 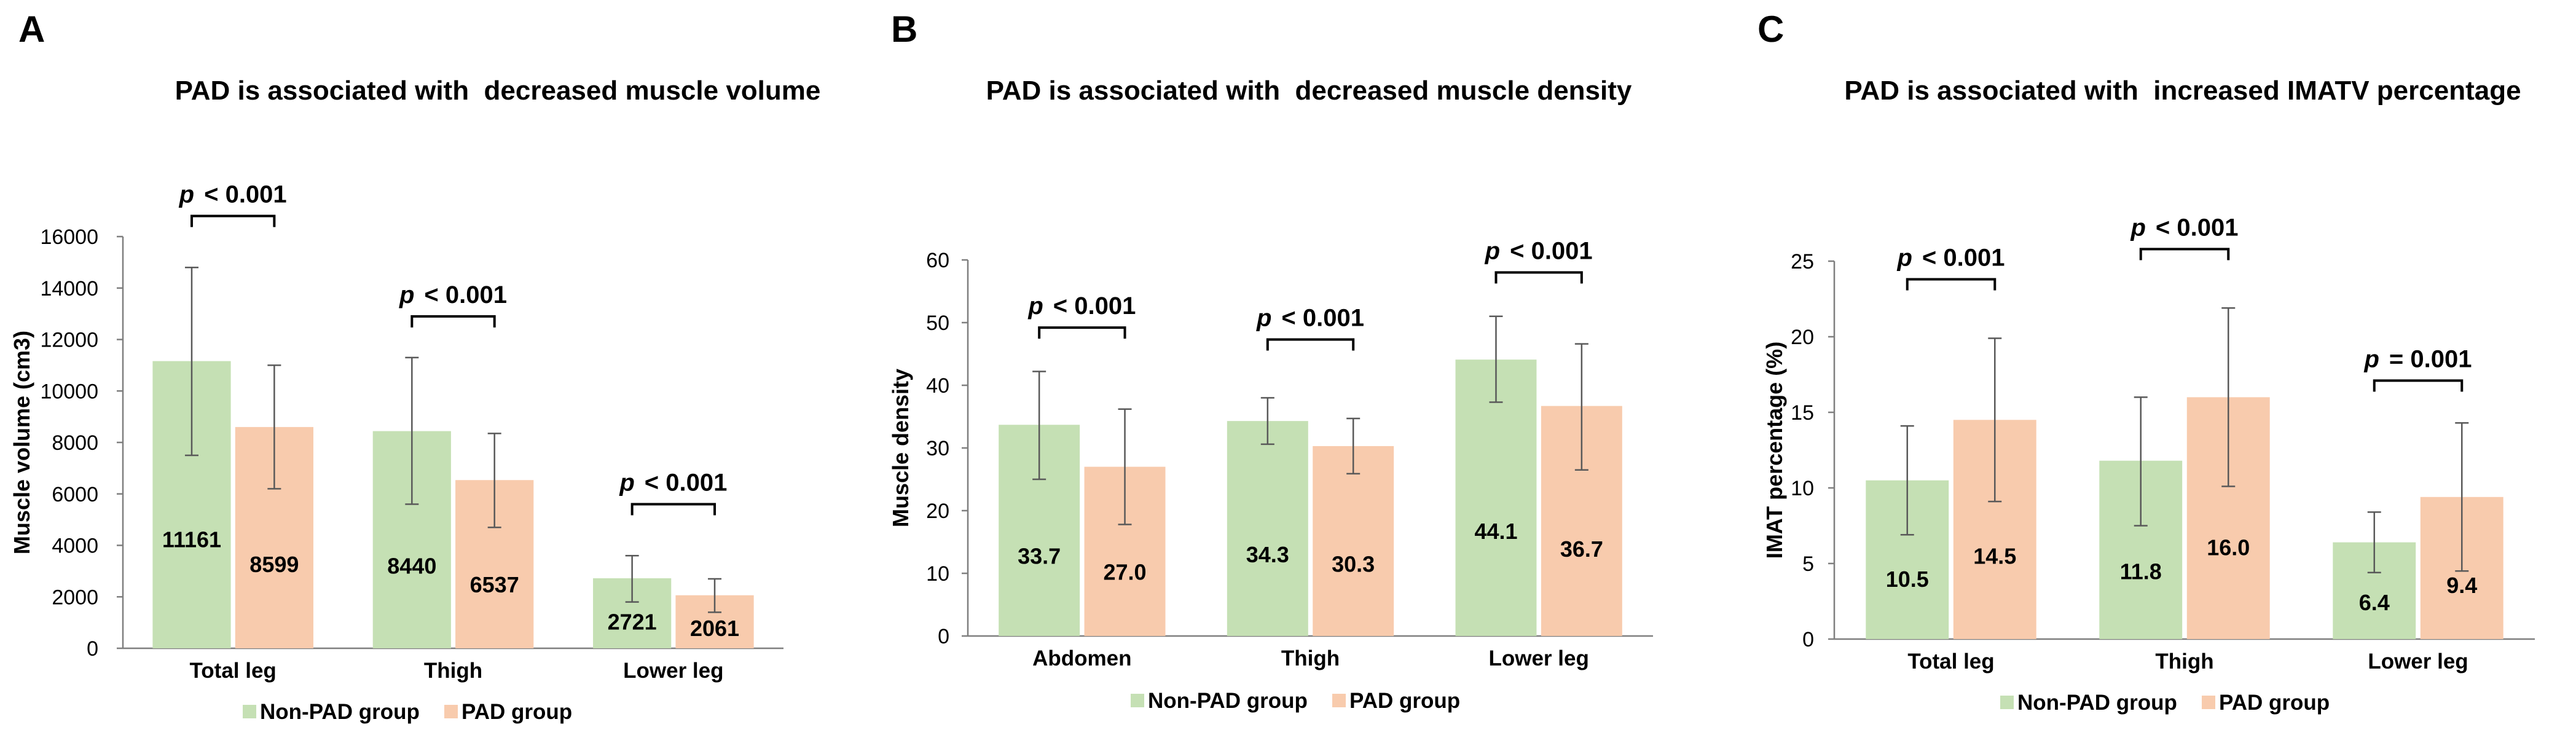 What do you see at coordinates (937, 448) in the screenshot?
I see `y-tick-label: 30` at bounding box center [937, 448].